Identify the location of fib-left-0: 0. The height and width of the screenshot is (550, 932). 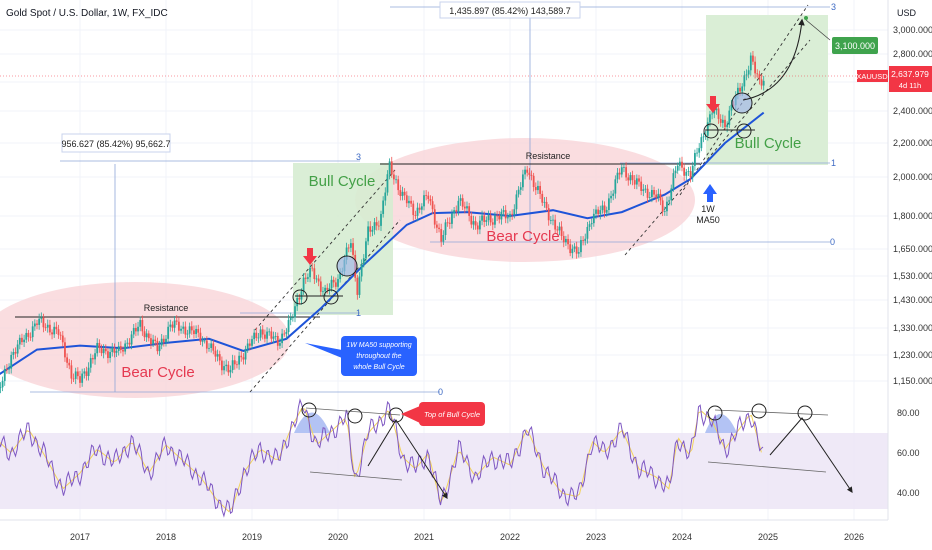
(440, 392).